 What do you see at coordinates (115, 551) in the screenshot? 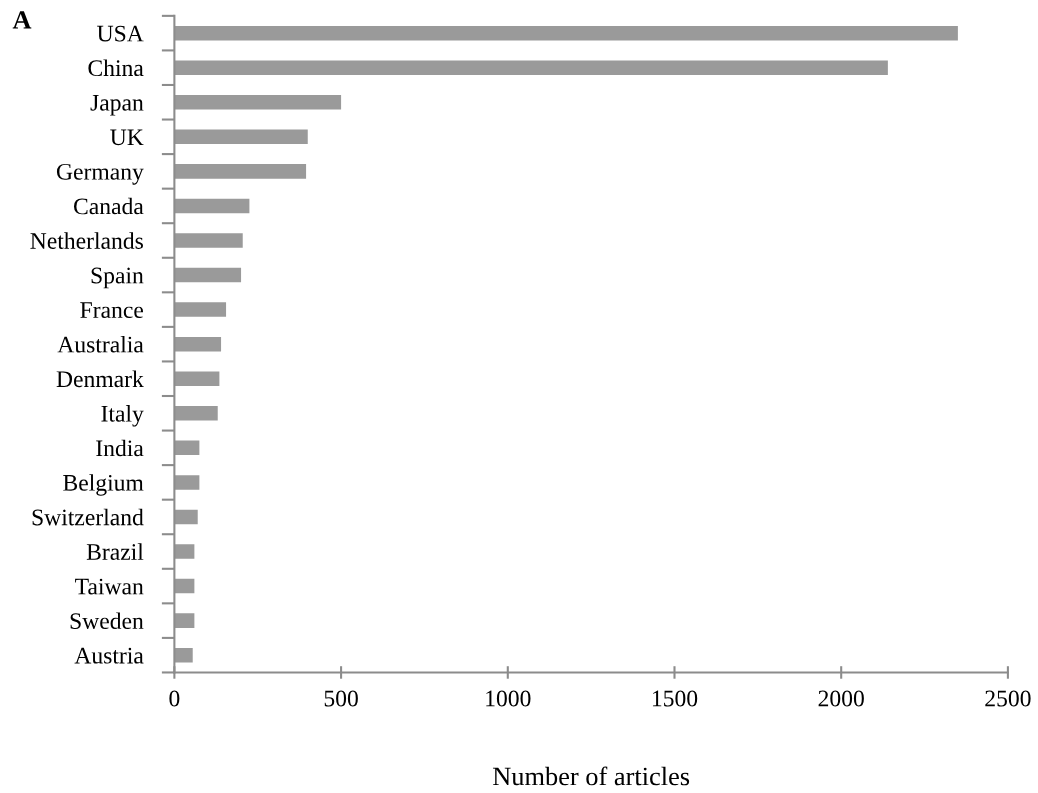
I see `y-tick-label: Brazil` at bounding box center [115, 551].